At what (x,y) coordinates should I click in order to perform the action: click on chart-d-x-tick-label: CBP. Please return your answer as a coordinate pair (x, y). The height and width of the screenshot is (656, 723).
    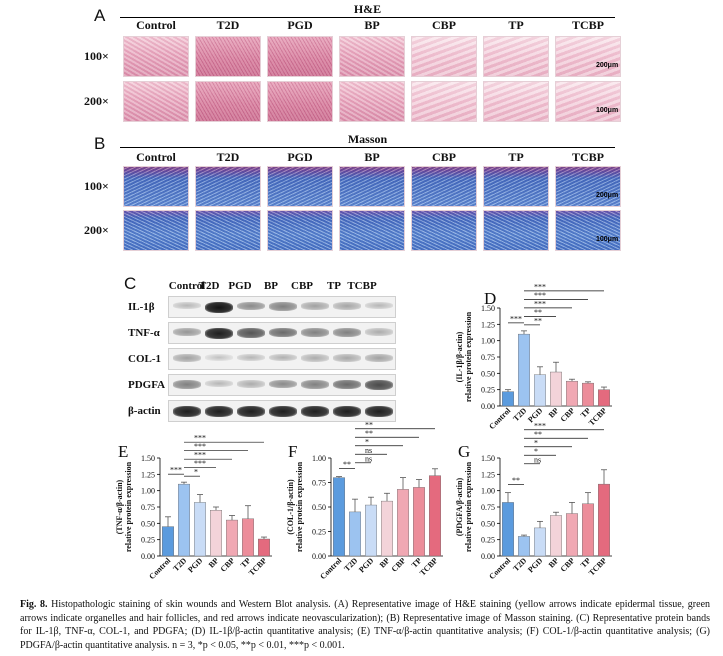
    Looking at the image, I should click on (568, 415).